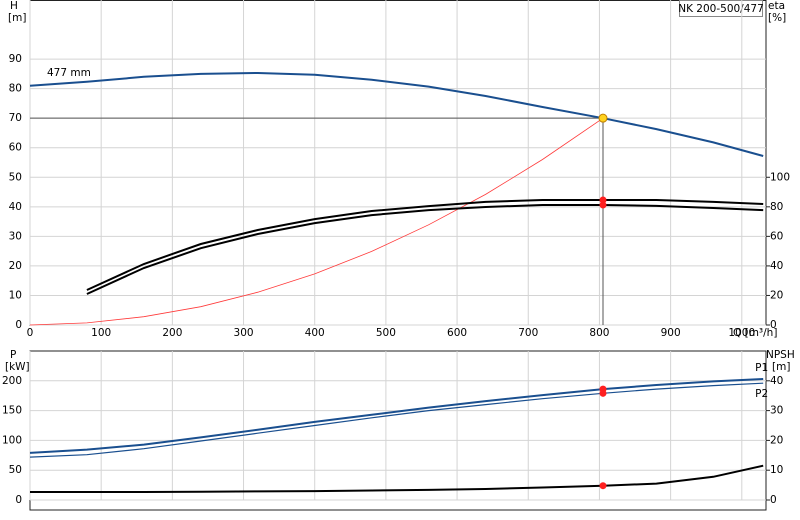  What do you see at coordinates (528, 333) in the screenshot?
I see `x-tick-label: 700` at bounding box center [528, 333].